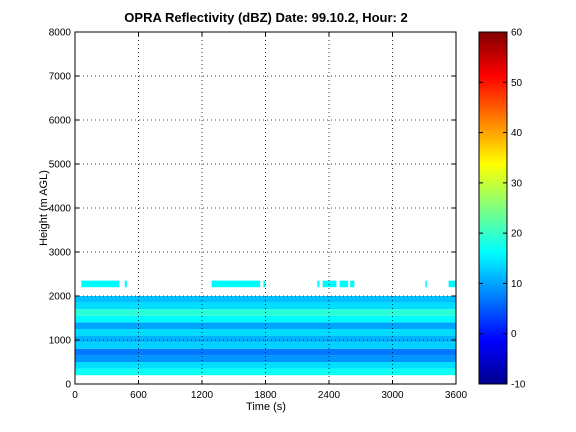 The height and width of the screenshot is (432, 576). I want to click on colorbar-tick-label: 40, so click(517, 133).